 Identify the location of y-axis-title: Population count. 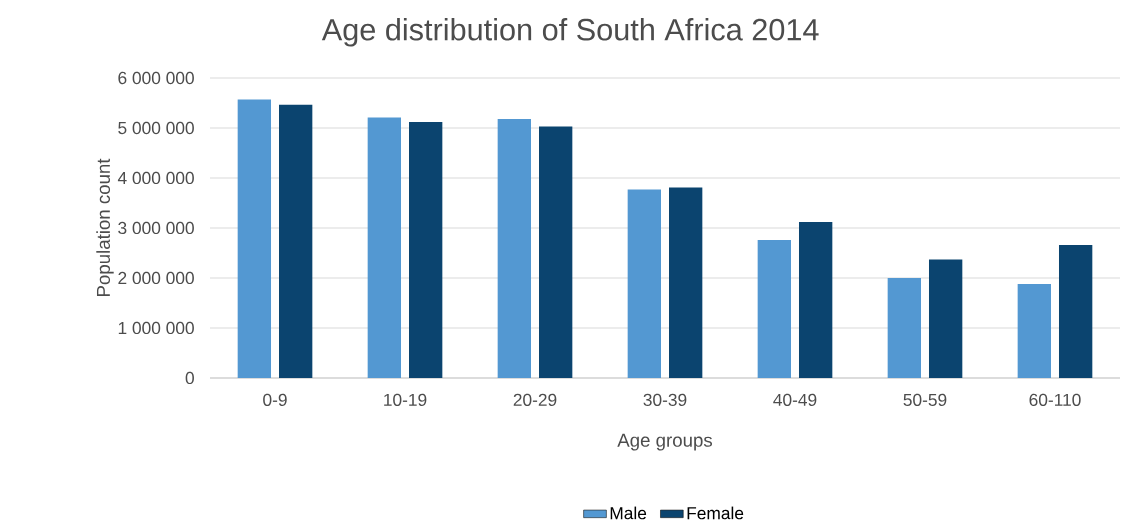
(105, 227).